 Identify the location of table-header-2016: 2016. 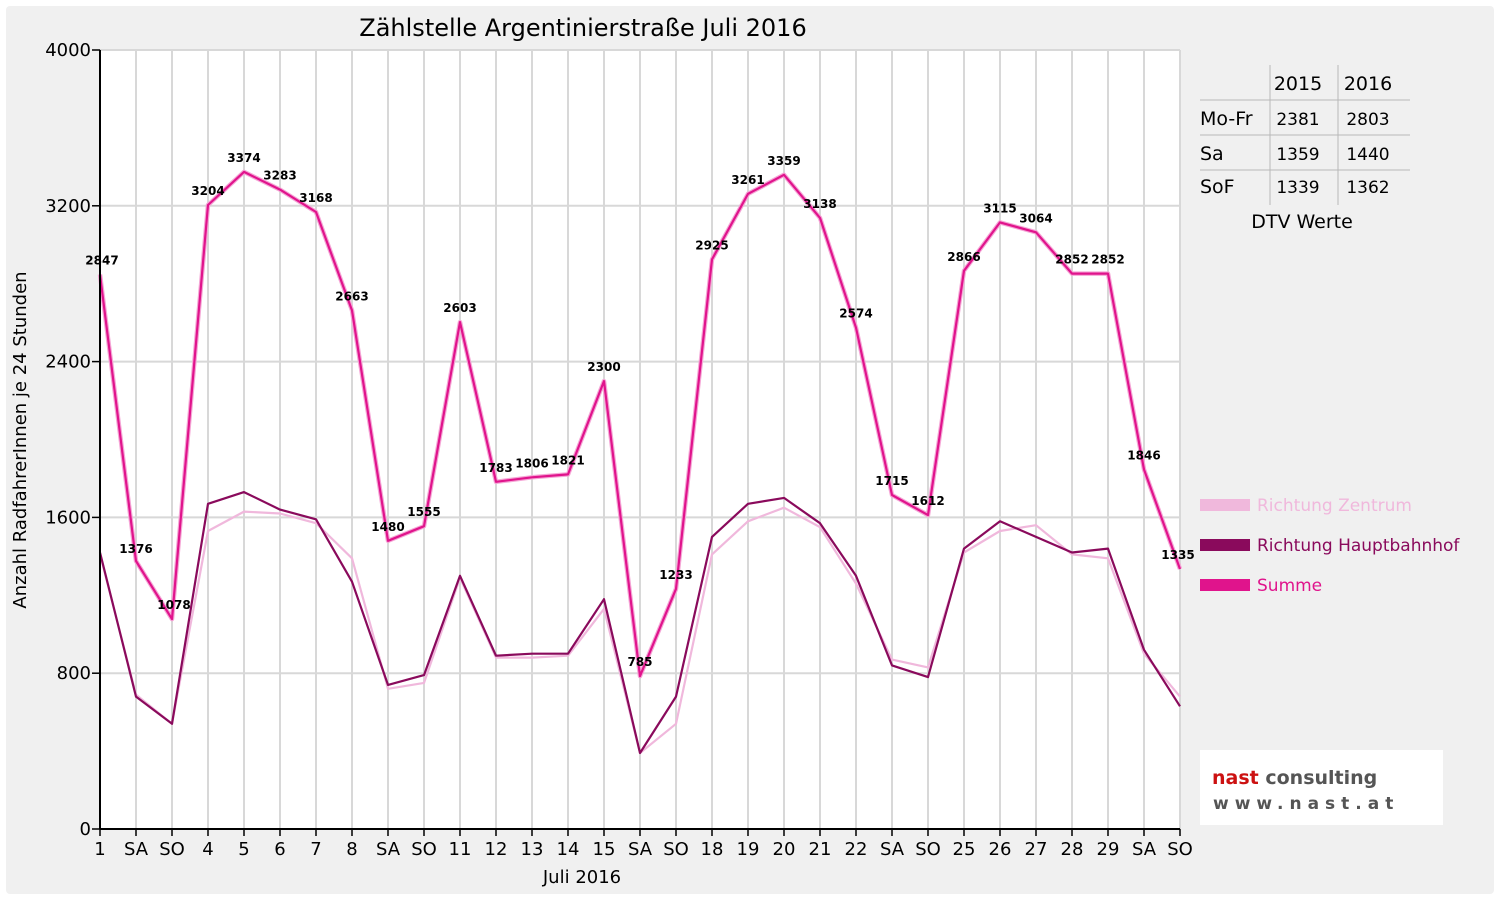
(1368, 84).